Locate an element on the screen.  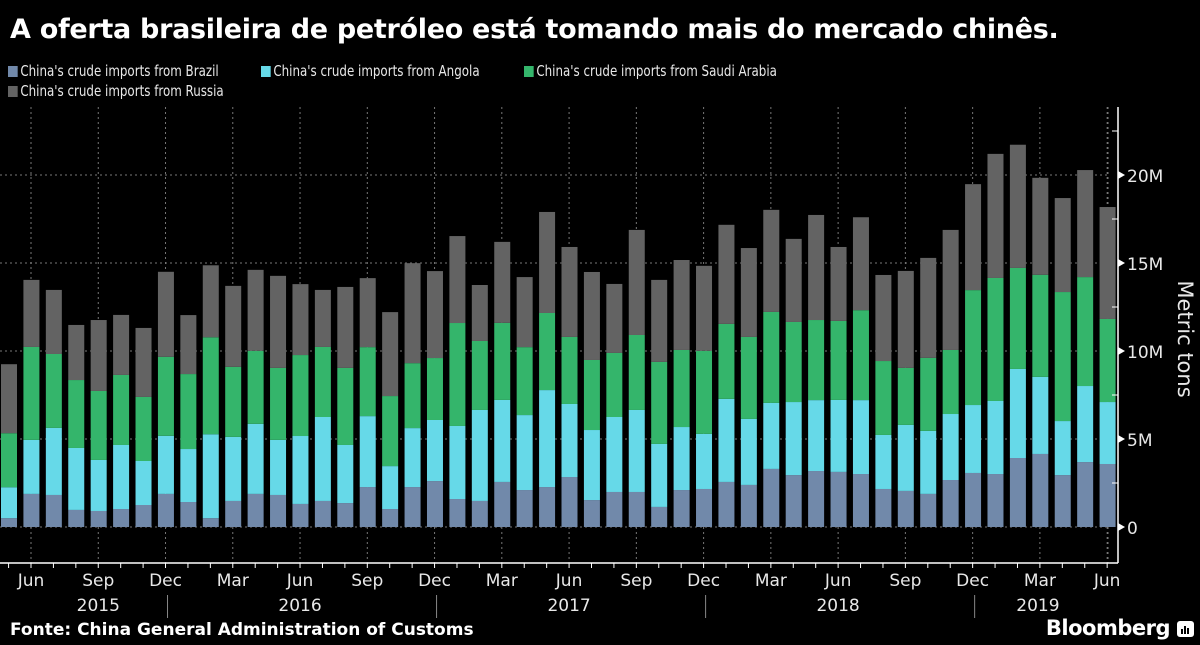
bloomberg-logo: Bloomberg is located at coordinates (1108, 628).